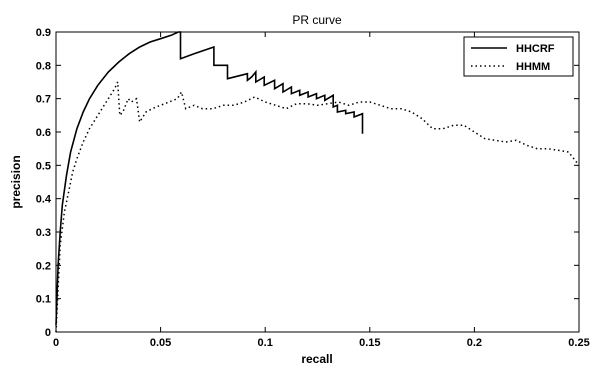 This screenshot has width=596, height=367. Describe the element at coordinates (16, 181) in the screenshot. I see `y-axis-title: precision` at that location.